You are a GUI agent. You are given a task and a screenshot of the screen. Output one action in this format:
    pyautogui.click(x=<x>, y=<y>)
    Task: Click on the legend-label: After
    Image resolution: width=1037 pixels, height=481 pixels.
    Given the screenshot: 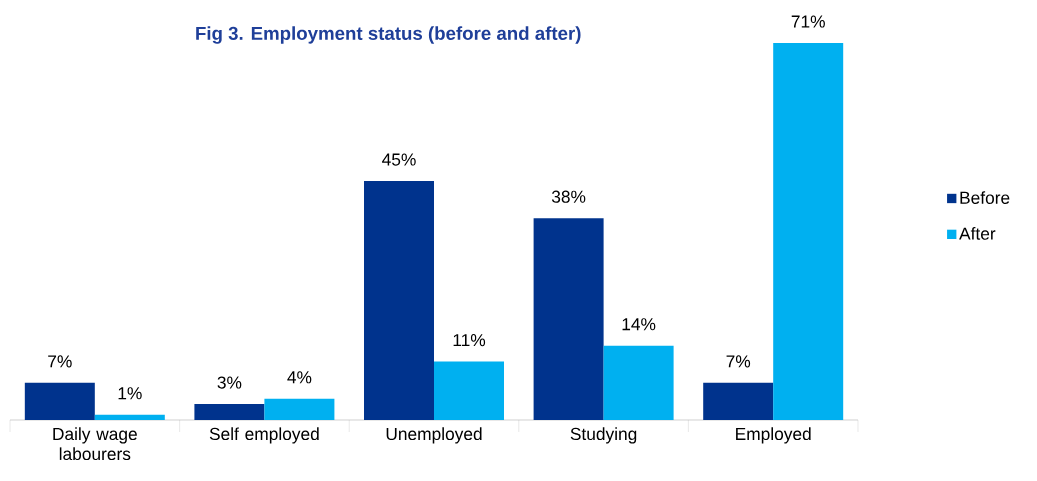 What is the action you would take?
    pyautogui.click(x=977, y=233)
    